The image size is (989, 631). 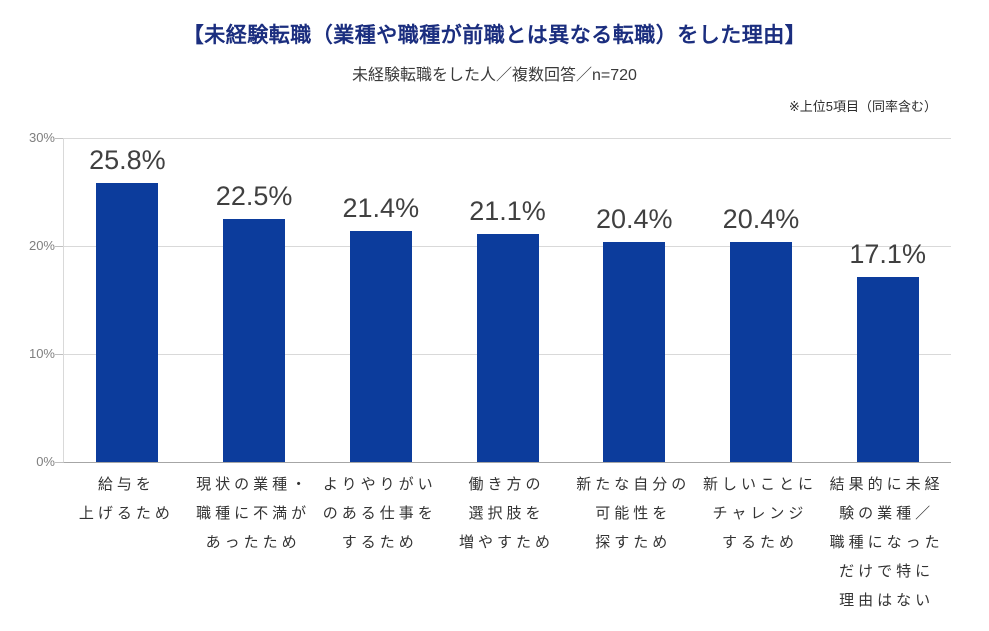 What do you see at coordinates (887, 254) in the screenshot?
I see `bar-value-label: 17.1%` at bounding box center [887, 254].